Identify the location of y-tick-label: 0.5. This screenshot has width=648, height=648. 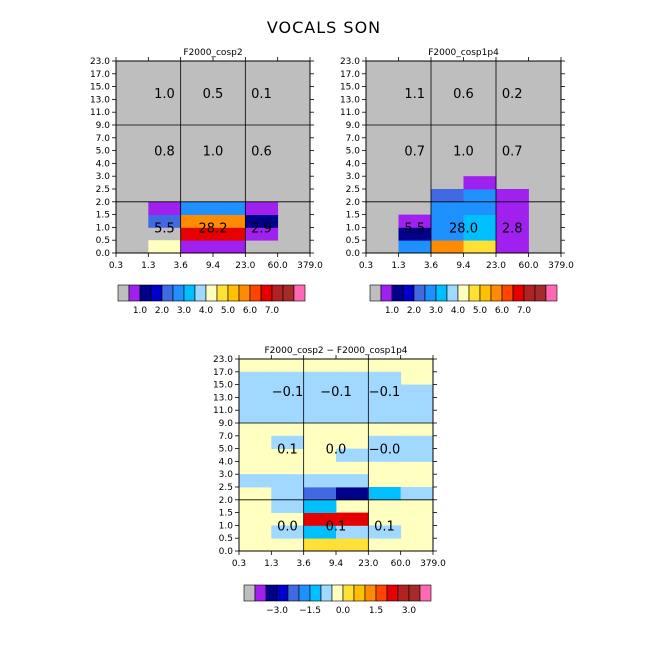
(103, 241).